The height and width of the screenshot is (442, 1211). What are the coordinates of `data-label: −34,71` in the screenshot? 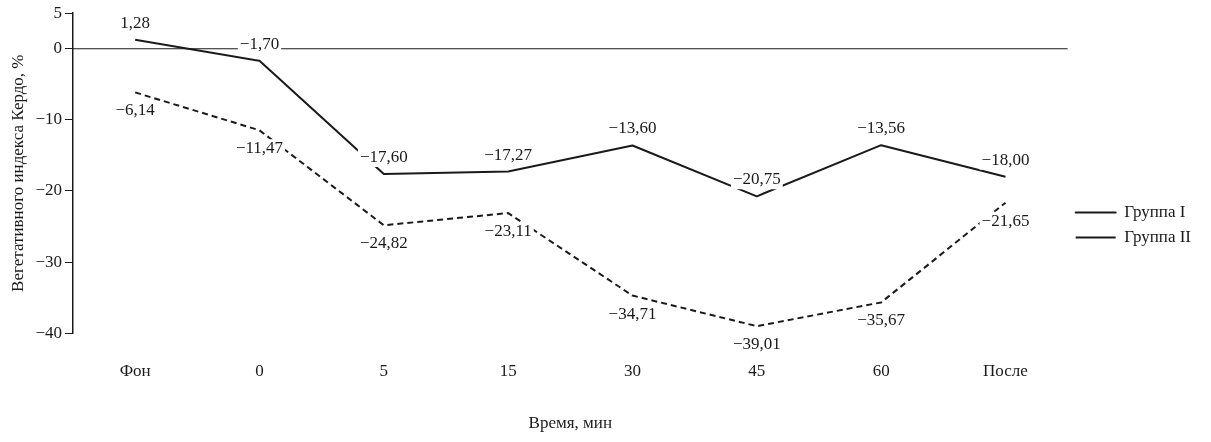 It's located at (632, 313).